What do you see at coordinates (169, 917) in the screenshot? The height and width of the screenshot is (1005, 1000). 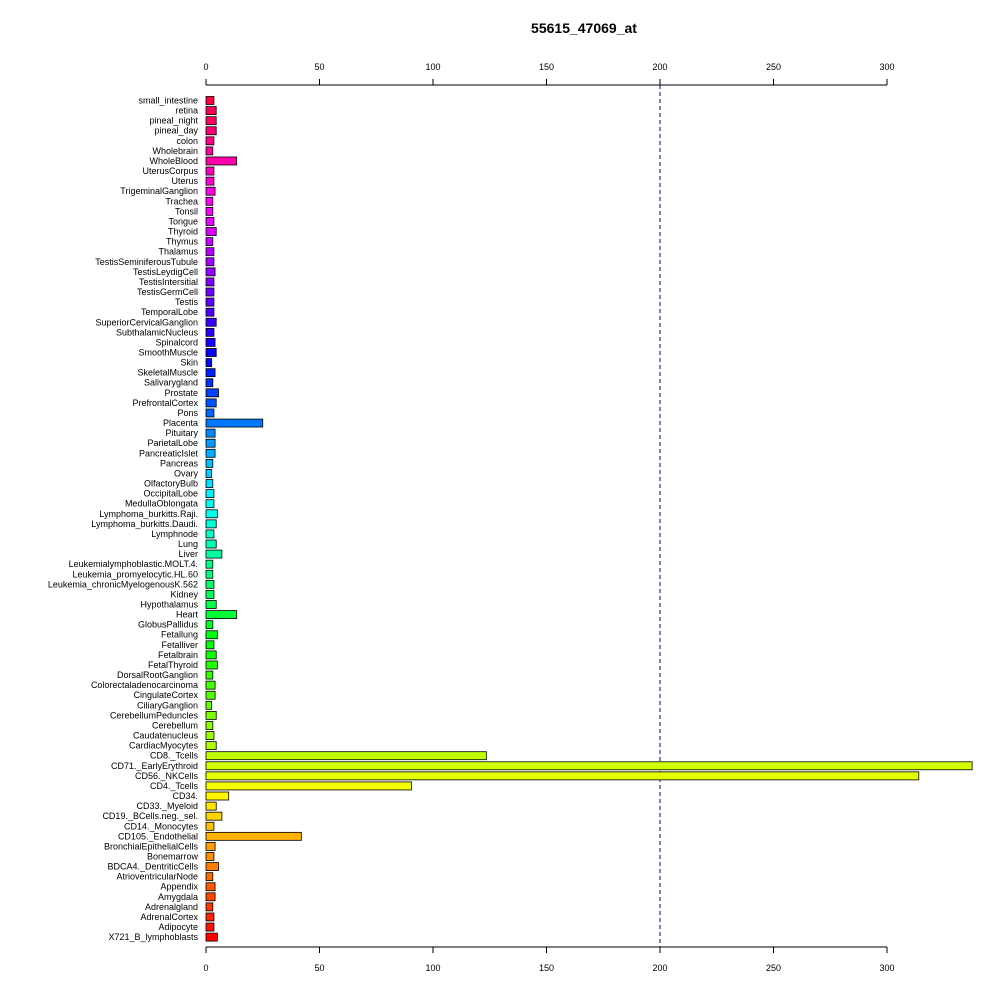 I see `category-label: AdrenalCortex` at bounding box center [169, 917].